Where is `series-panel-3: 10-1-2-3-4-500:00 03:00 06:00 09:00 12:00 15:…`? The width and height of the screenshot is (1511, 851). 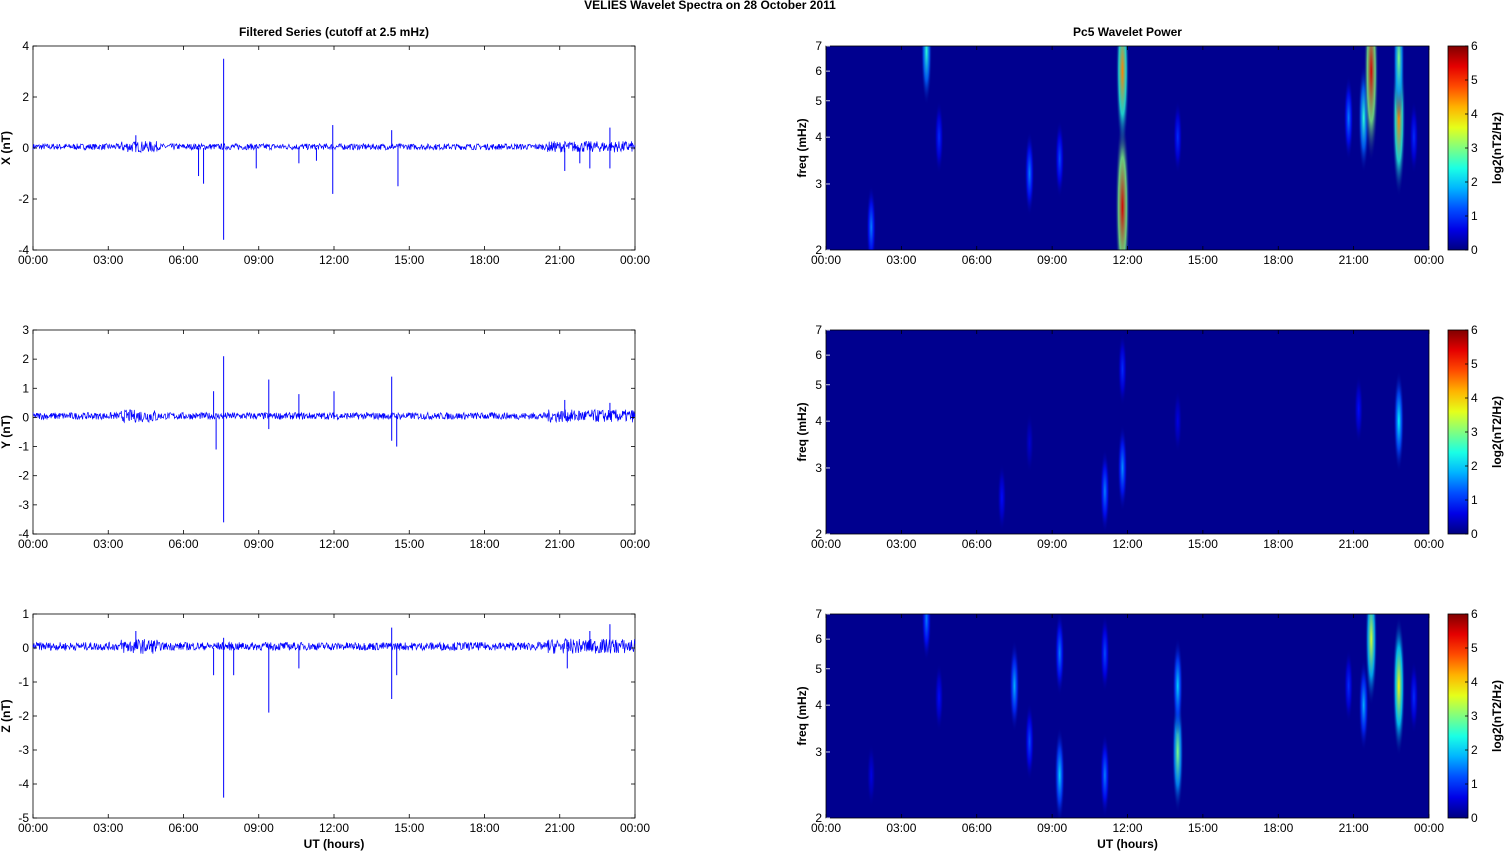
series-panel-3: 10-1-2-3-4-500:00 03:00 06:00 09:00 12:00 15:… is located at coordinates (325, 729).